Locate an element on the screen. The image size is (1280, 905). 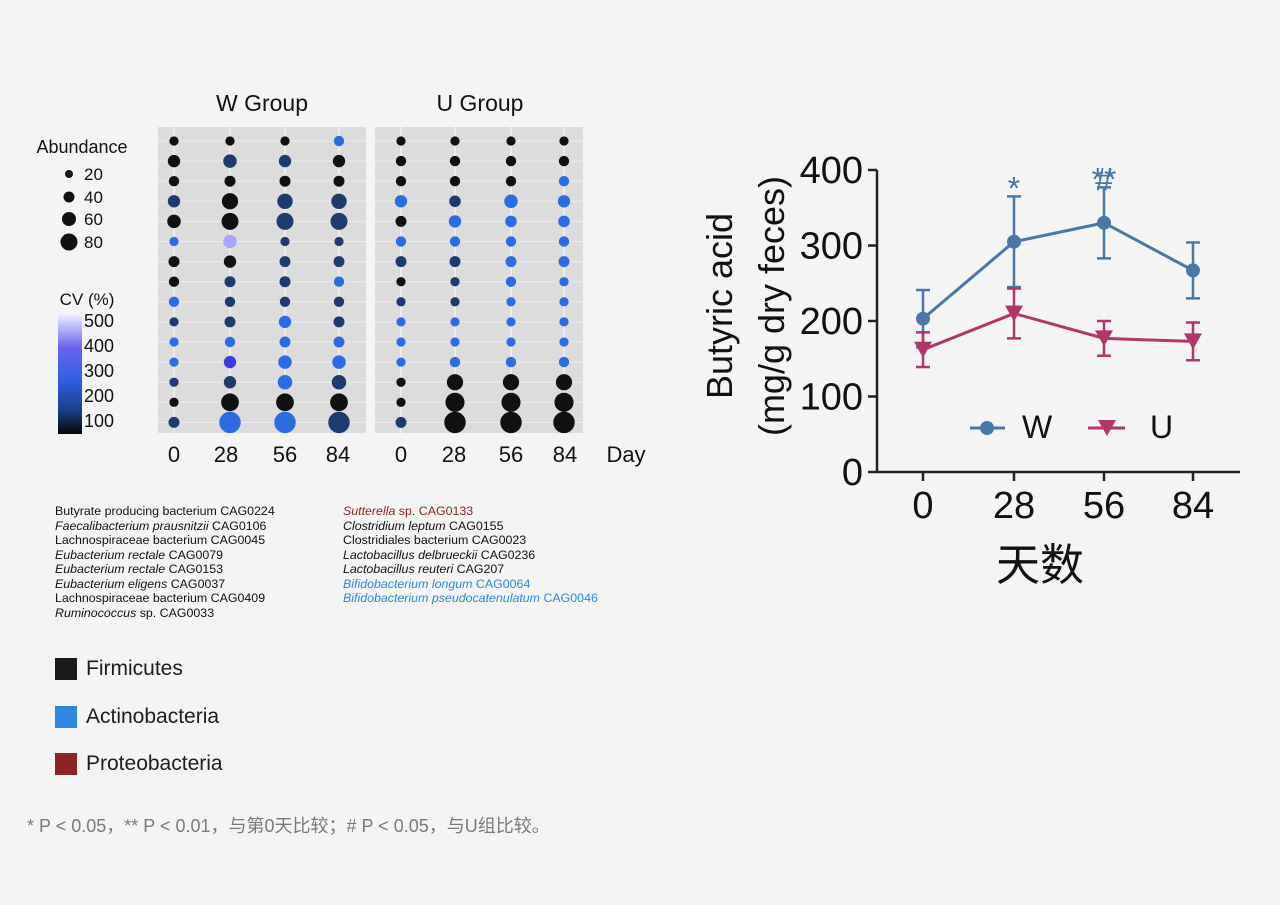
bubble-u-r6-c0 is located at coordinates (401, 262).